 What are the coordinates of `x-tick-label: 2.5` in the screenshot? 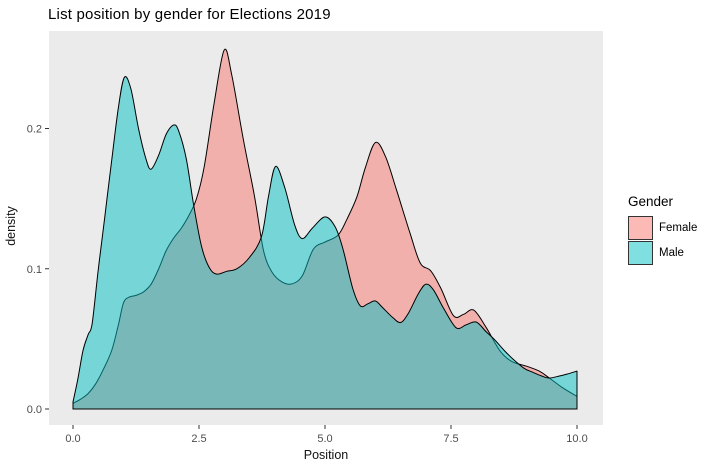 It's located at (198, 439).